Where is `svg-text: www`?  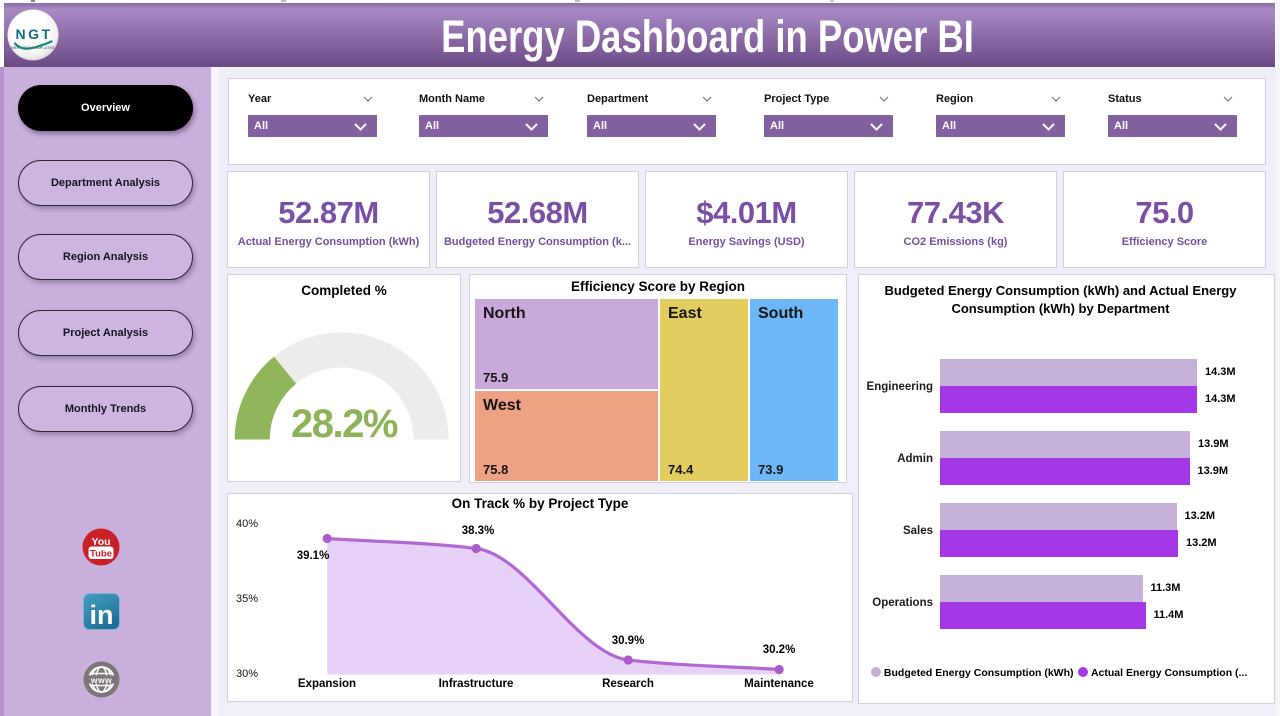 svg-text: www is located at coordinates (101, 680).